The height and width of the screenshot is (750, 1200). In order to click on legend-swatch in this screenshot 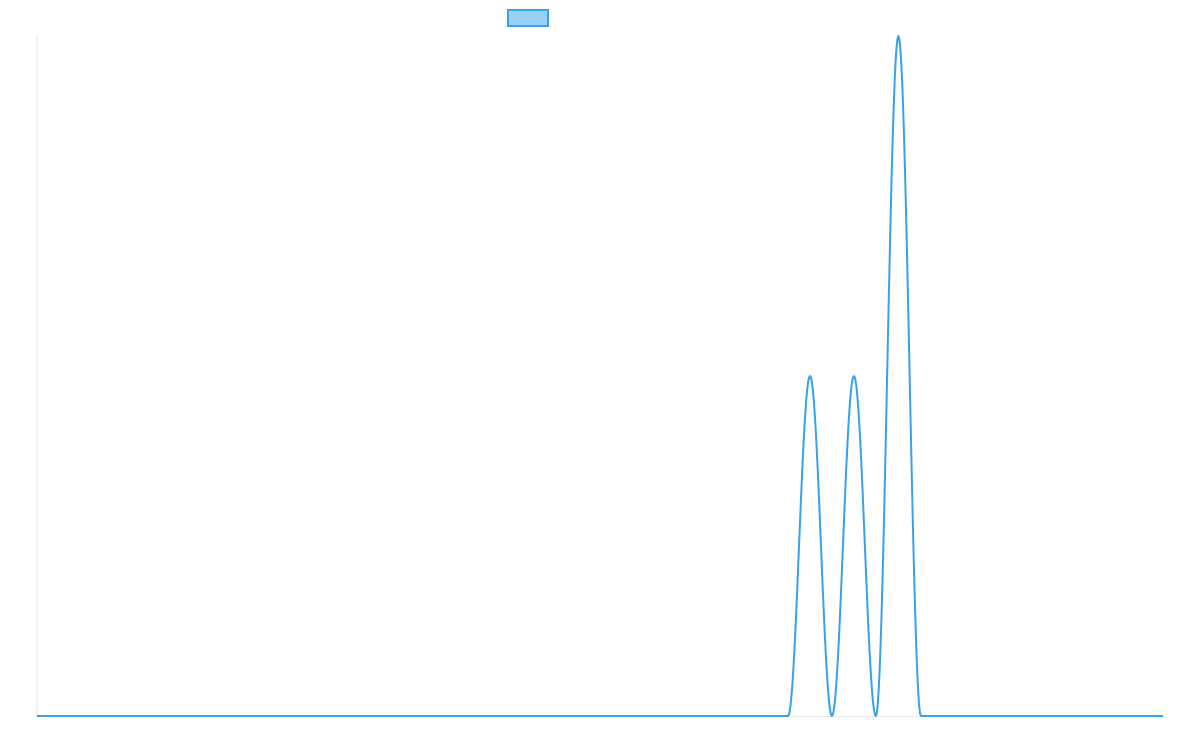, I will do `click(528, 18)`.